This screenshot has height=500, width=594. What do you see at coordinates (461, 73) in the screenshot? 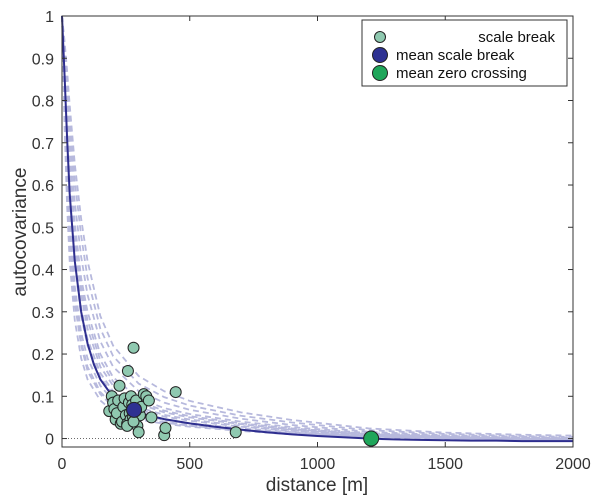
I see `legend-label-mean-zero-crossing: mean zero crossing` at bounding box center [461, 73].